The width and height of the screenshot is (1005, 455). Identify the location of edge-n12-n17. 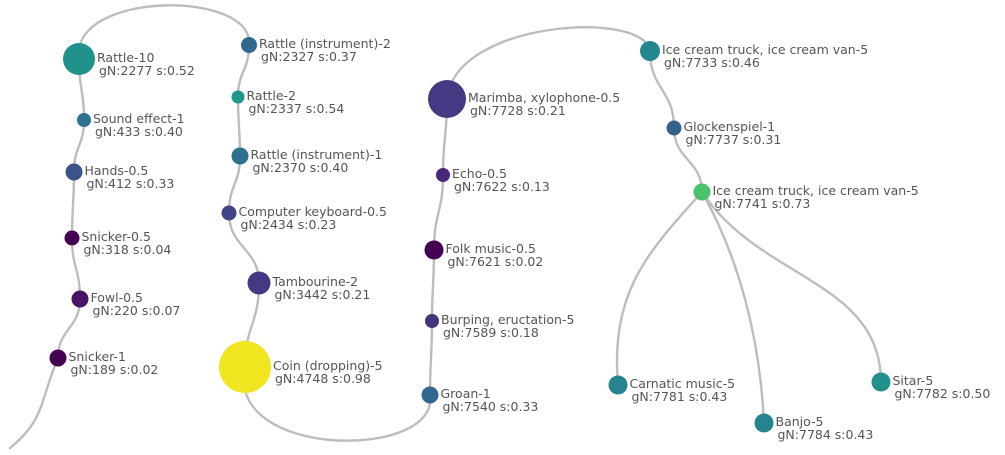
(337, 403).